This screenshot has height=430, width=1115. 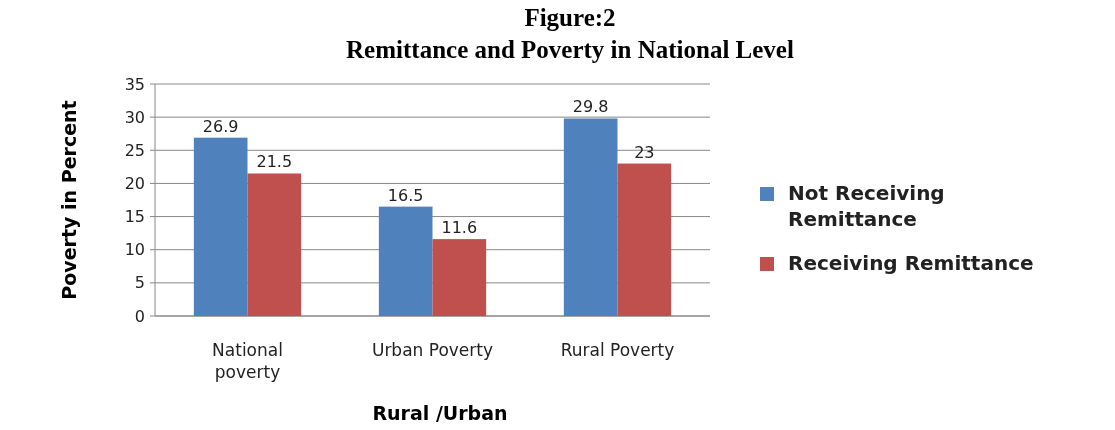 I want to click on legend-label: Receiving Remittance, so click(x=911, y=263).